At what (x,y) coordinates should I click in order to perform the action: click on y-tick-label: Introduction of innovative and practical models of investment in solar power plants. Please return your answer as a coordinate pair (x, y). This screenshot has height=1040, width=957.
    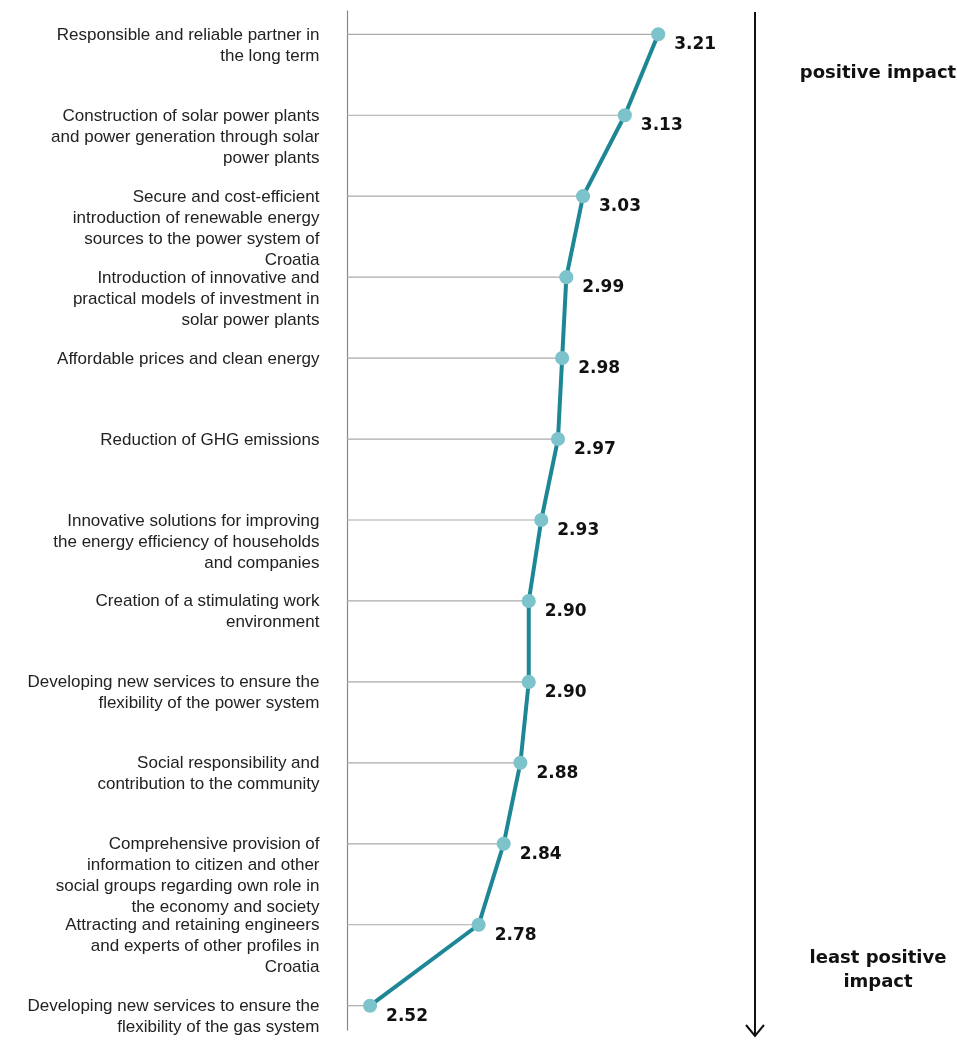
    Looking at the image, I should click on (196, 298).